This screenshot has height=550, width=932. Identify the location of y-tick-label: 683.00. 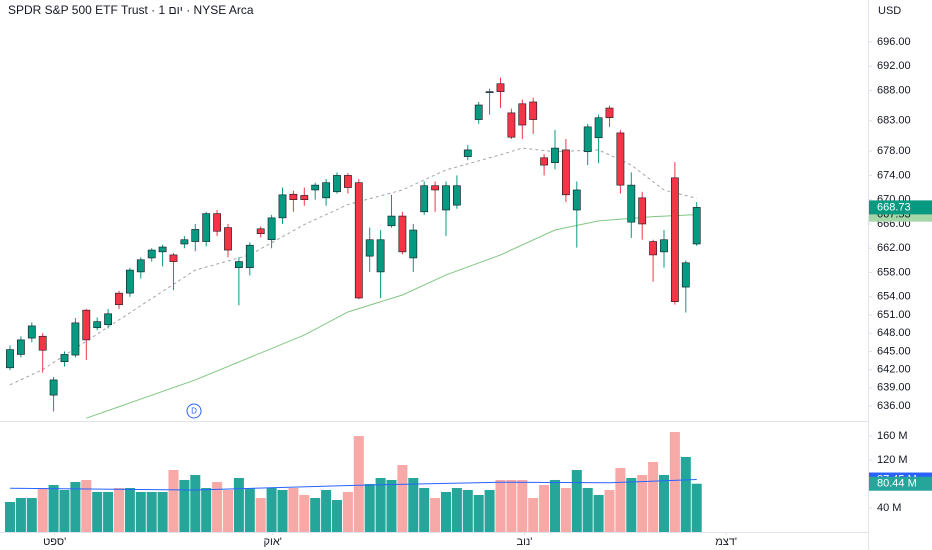
(894, 121).